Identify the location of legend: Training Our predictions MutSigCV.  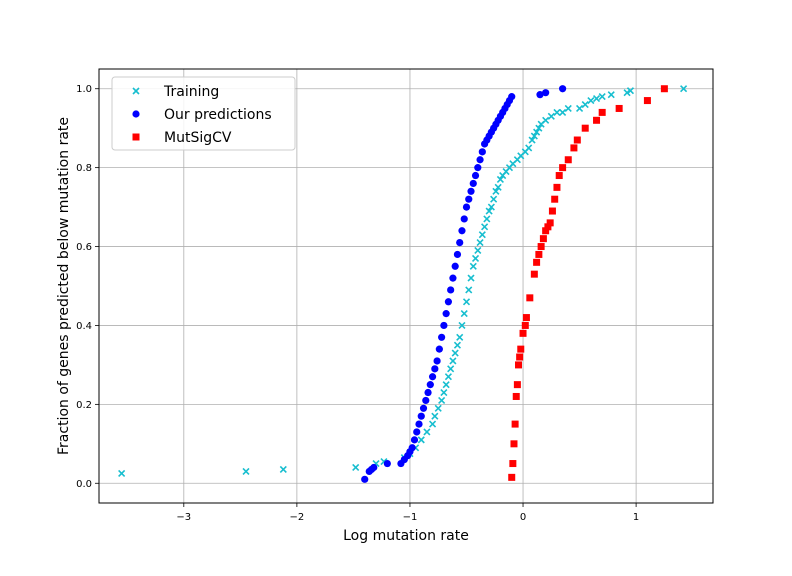
(203, 113).